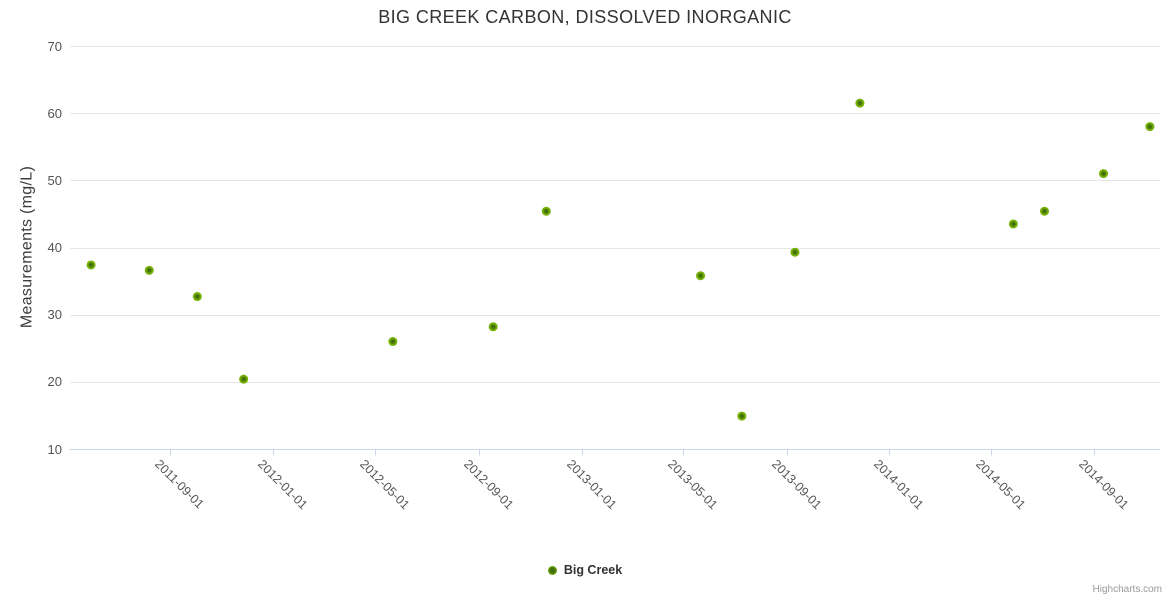 The image size is (1170, 600). I want to click on y-tick-label-10: 10, so click(54, 449).